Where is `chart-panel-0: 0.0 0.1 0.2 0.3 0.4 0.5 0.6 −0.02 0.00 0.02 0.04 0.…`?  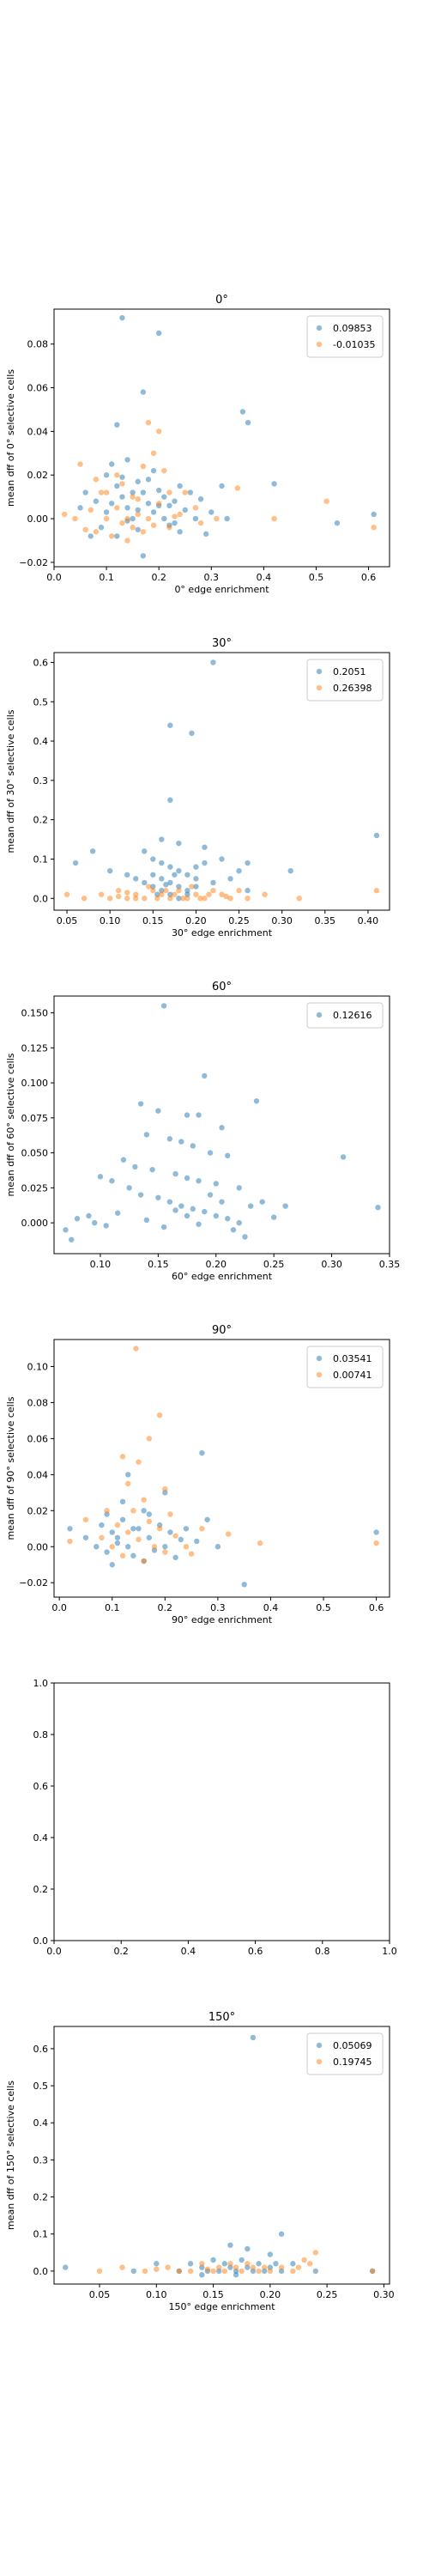 chart-panel-0: 0.0 0.1 0.2 0.3 0.4 0.5 0.6 −0.02 0.00 0.02 0.04 0.… is located at coordinates (197, 444).